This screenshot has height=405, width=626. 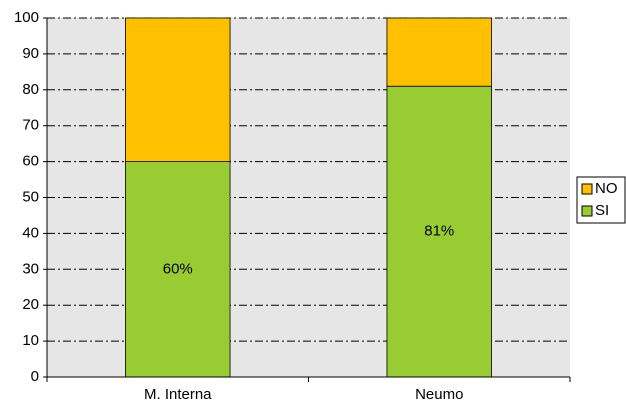 What do you see at coordinates (602, 210) in the screenshot?
I see `legend-label: SI` at bounding box center [602, 210].